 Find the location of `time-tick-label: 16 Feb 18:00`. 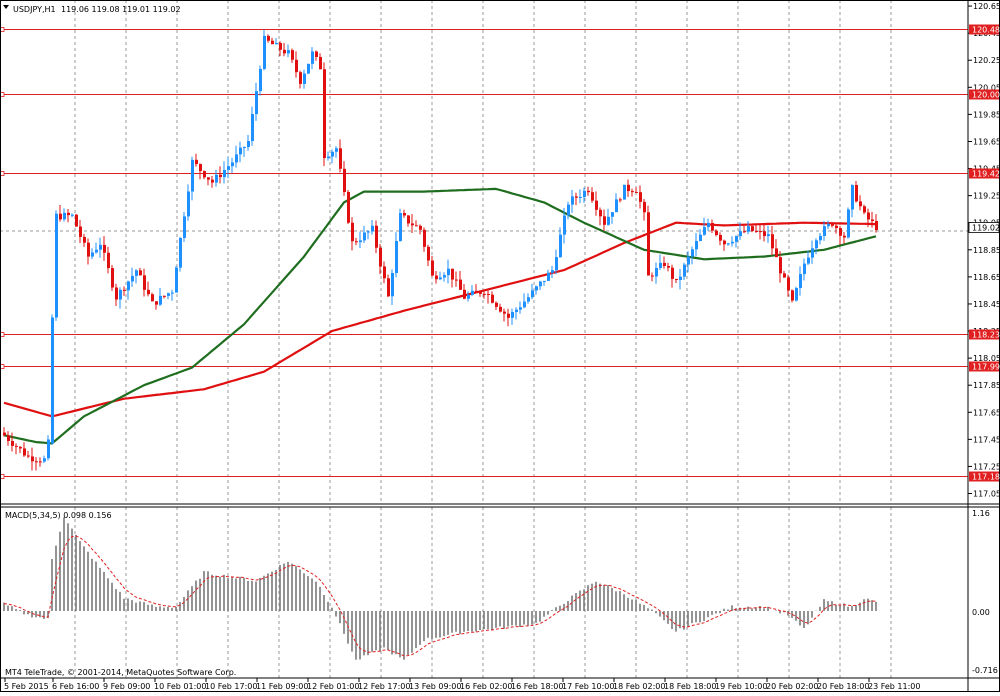

time-tick-label: 16 Feb 18:00 is located at coordinates (537, 686).